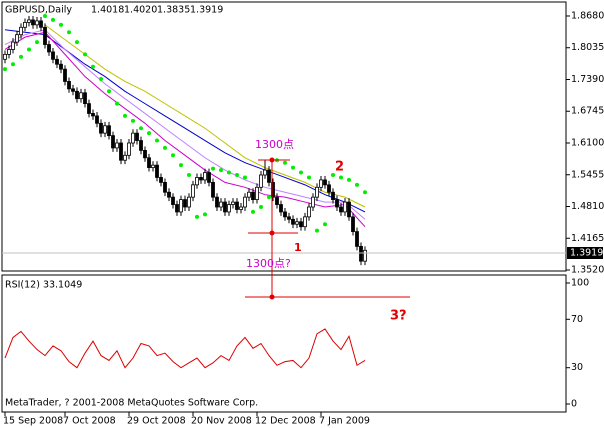 The width and height of the screenshot is (604, 428). Describe the element at coordinates (587, 79) in the screenshot. I see `y-tick-label: 1.7390` at that location.